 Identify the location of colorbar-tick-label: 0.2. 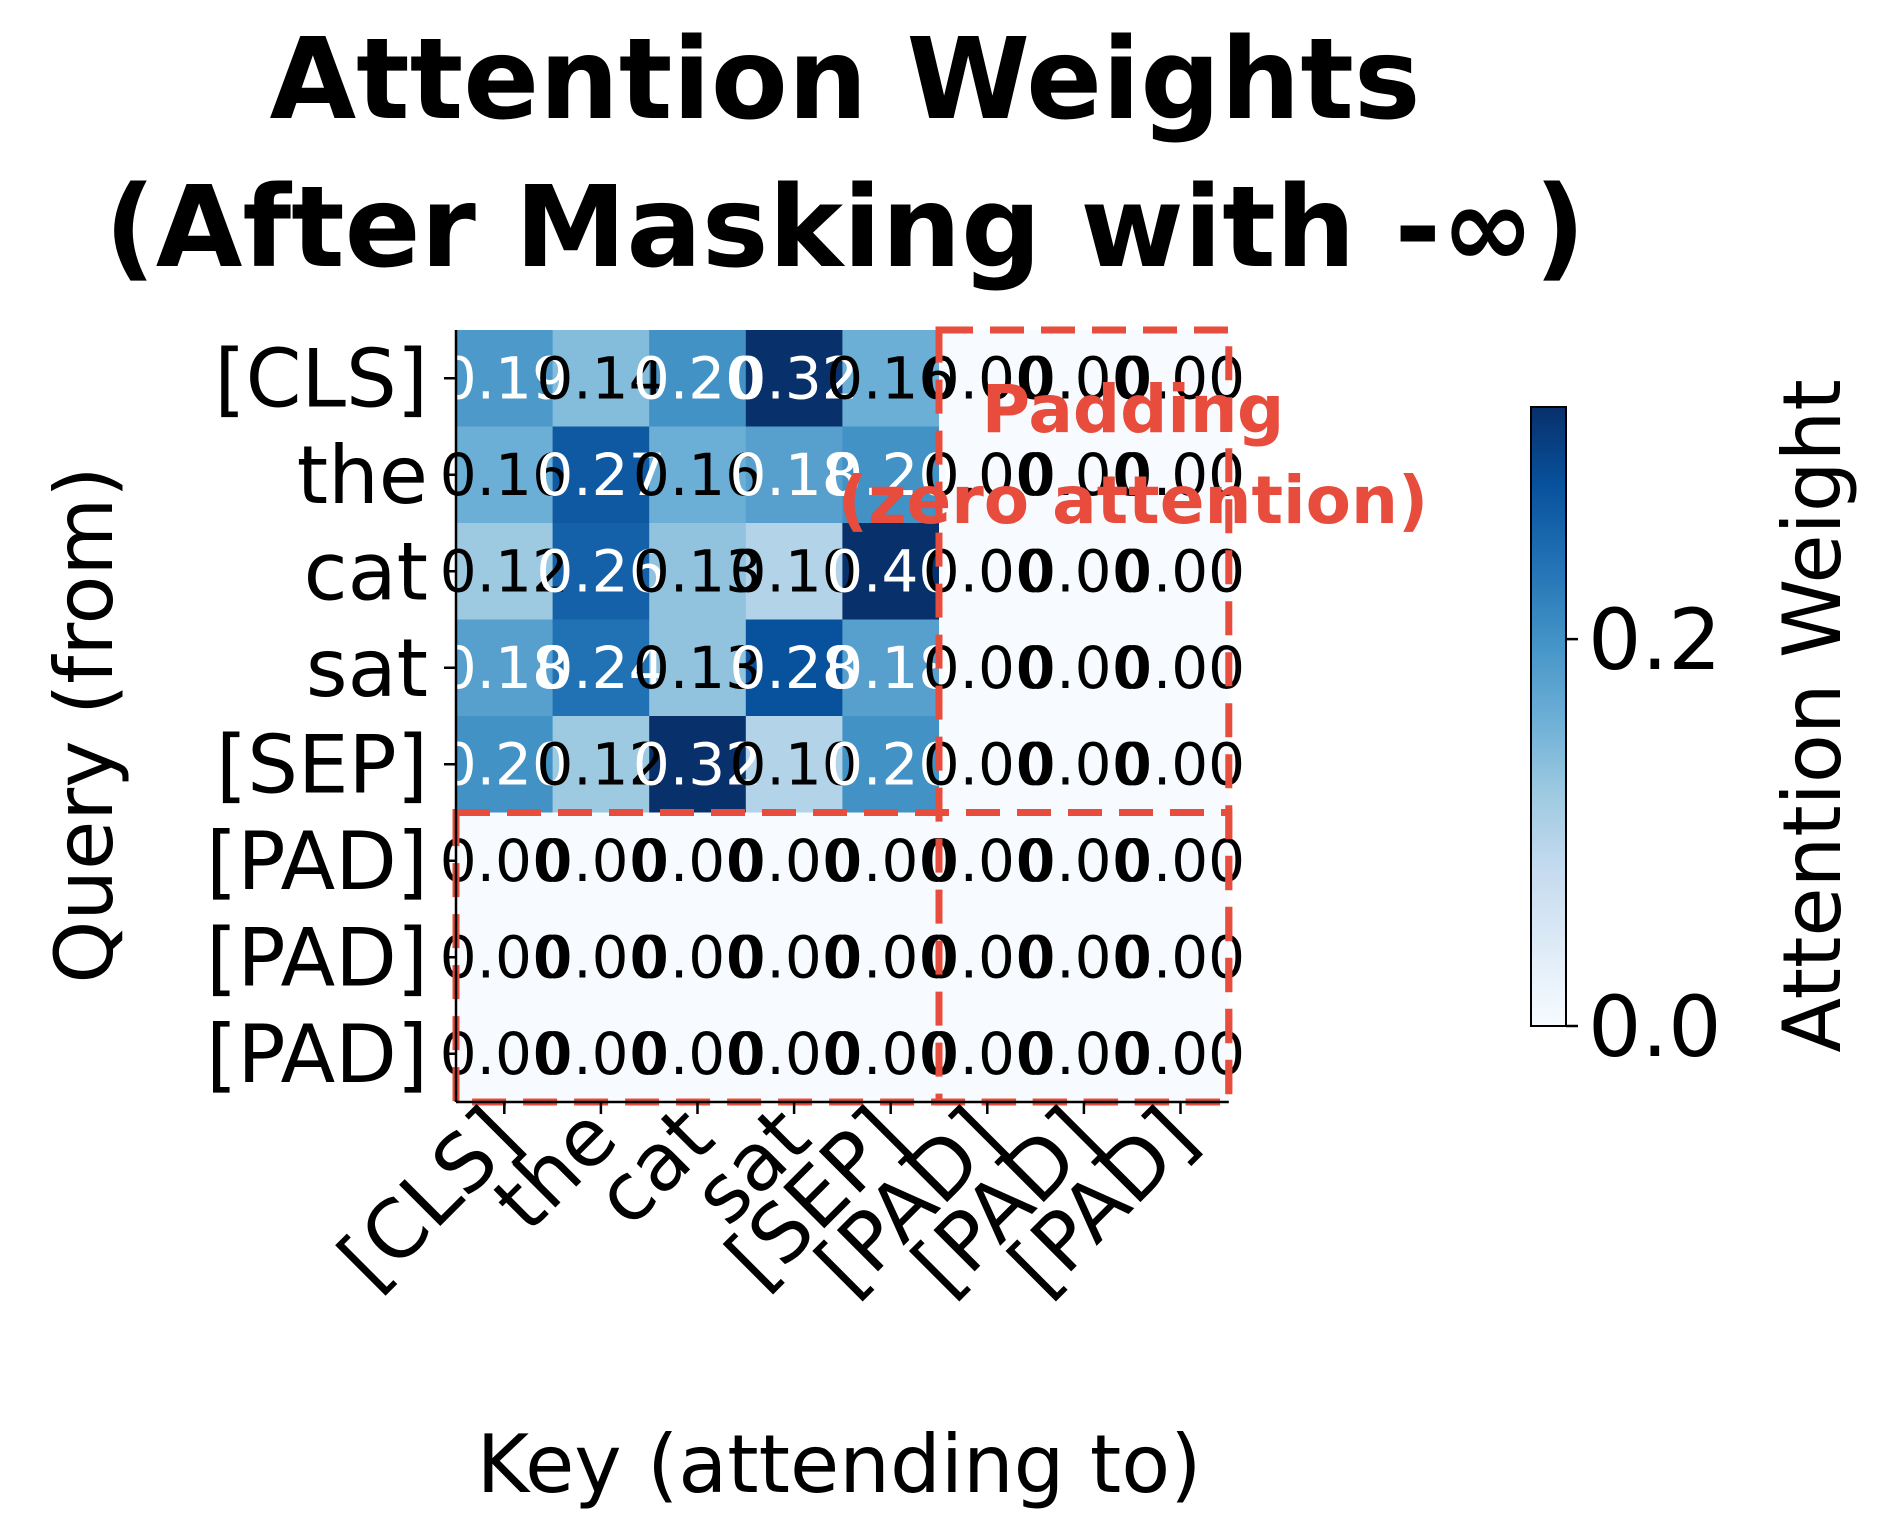
(1655, 640).